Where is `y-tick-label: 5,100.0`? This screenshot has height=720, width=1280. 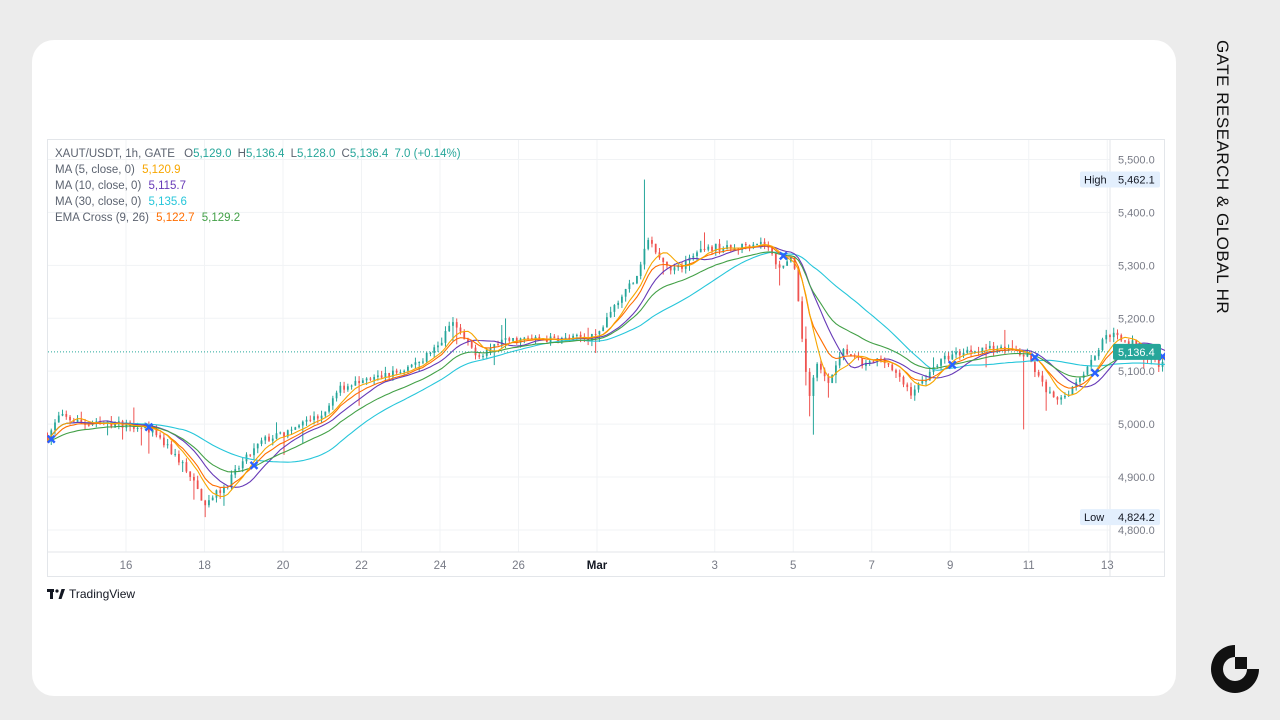 y-tick-label: 5,100.0 is located at coordinates (1136, 372).